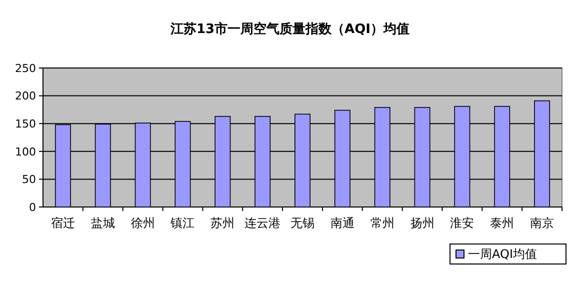 This screenshot has height=290, width=580. What do you see at coordinates (102, 223) in the screenshot?
I see `x-tick-label: 盐城` at bounding box center [102, 223].